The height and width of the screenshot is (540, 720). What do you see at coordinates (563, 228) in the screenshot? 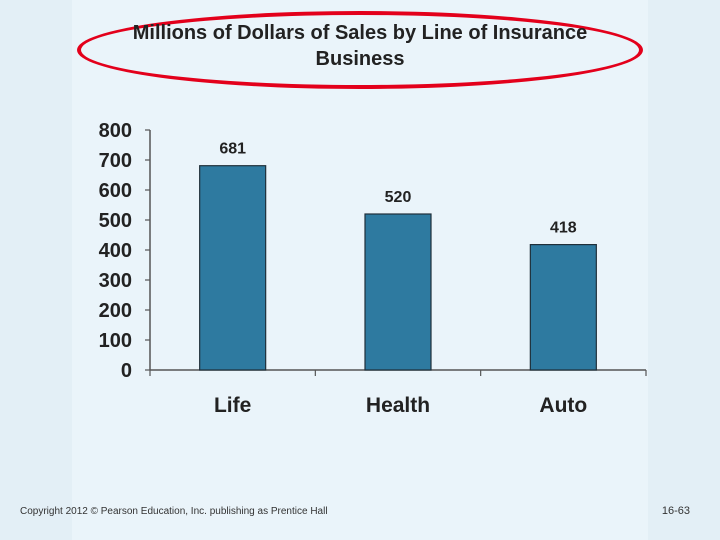
I see `data-label: 418` at bounding box center [563, 228].